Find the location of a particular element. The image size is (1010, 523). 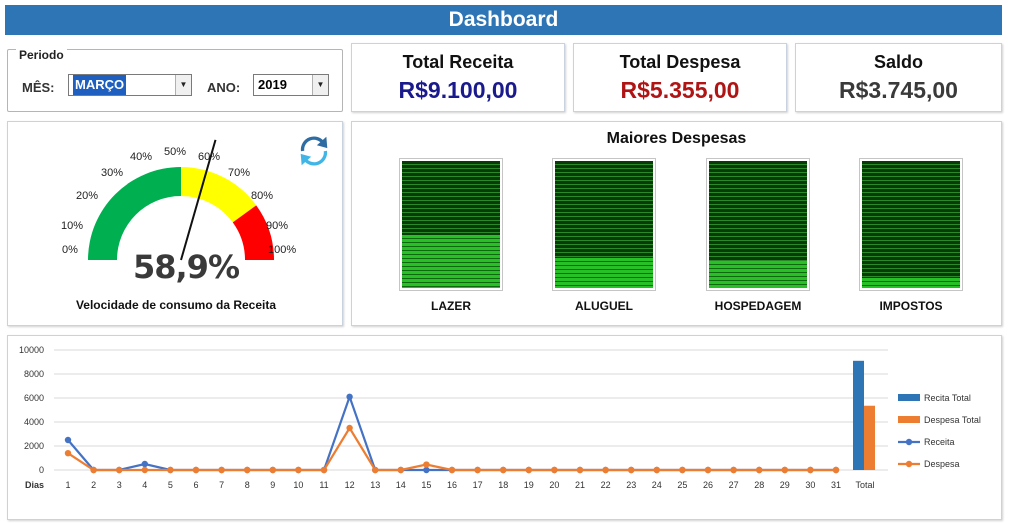

x-tick-label: 17 is located at coordinates (478, 485).